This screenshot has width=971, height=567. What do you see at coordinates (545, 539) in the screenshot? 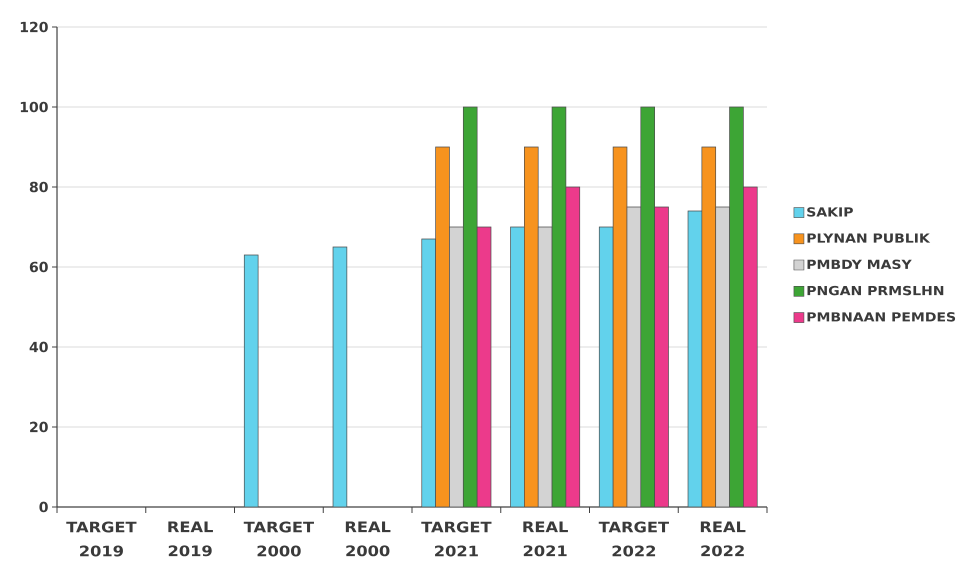
I see `x-tick-label: REAL 2021` at bounding box center [545, 539].